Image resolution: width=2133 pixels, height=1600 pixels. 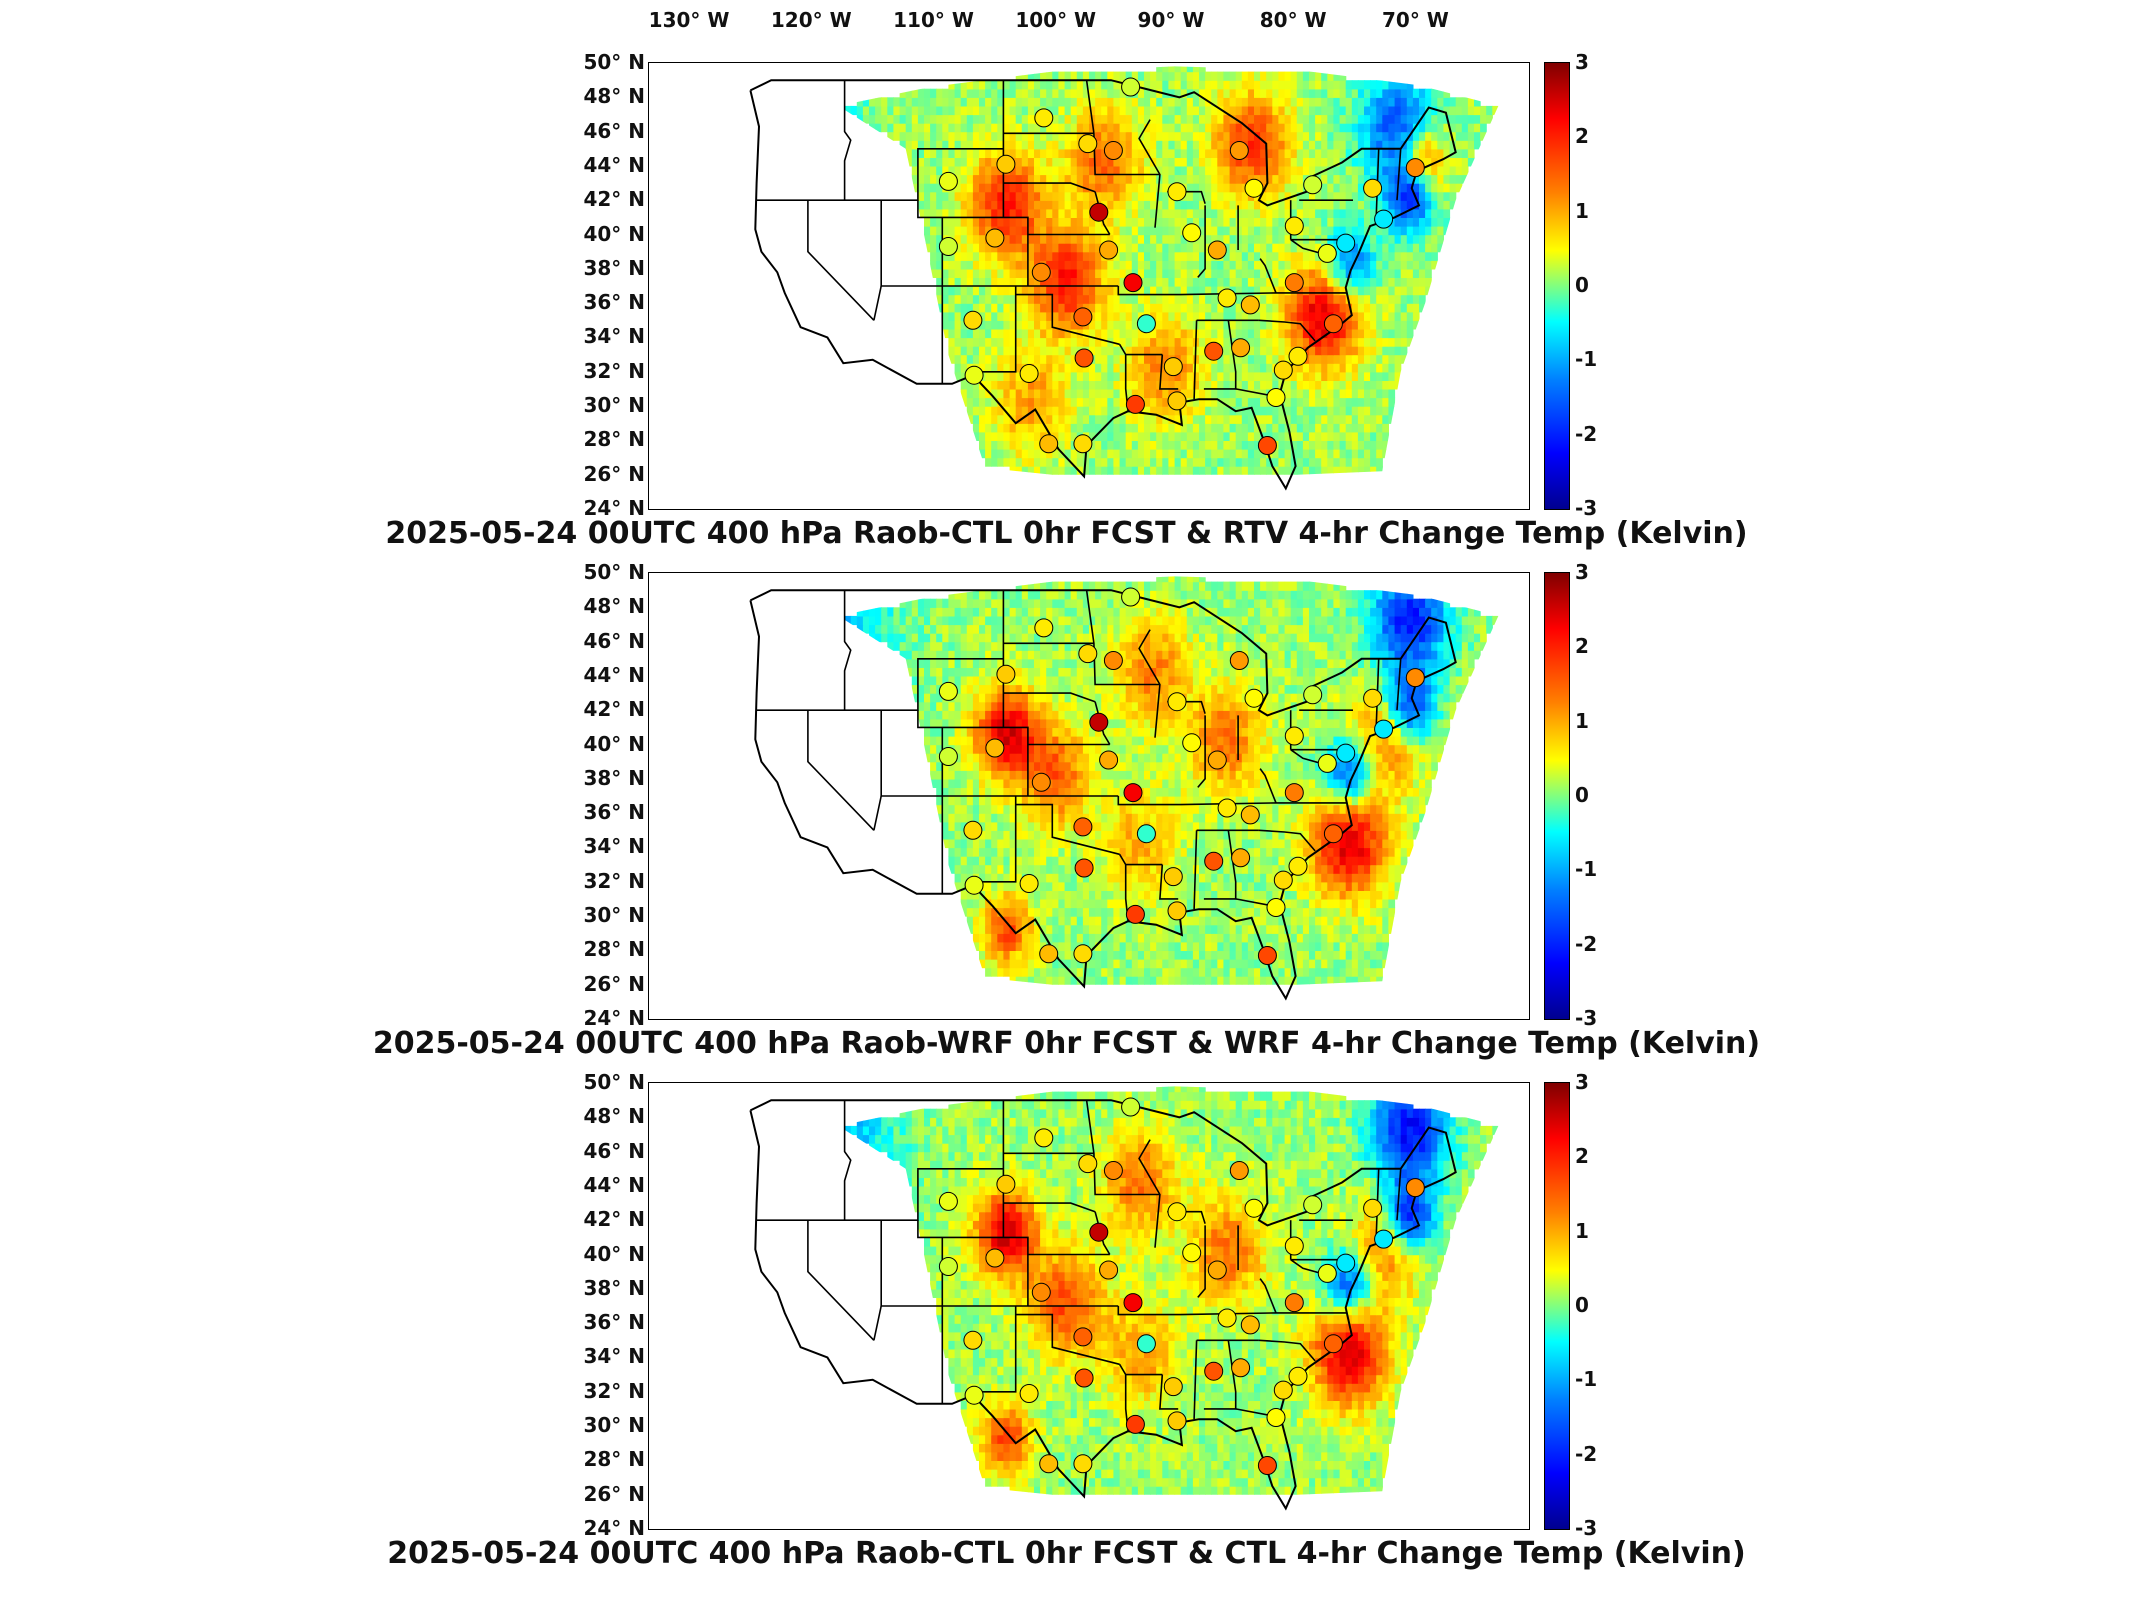 What do you see at coordinates (1171, 780) in the screenshot?
I see `temperature-change-field` at bounding box center [1171, 780].